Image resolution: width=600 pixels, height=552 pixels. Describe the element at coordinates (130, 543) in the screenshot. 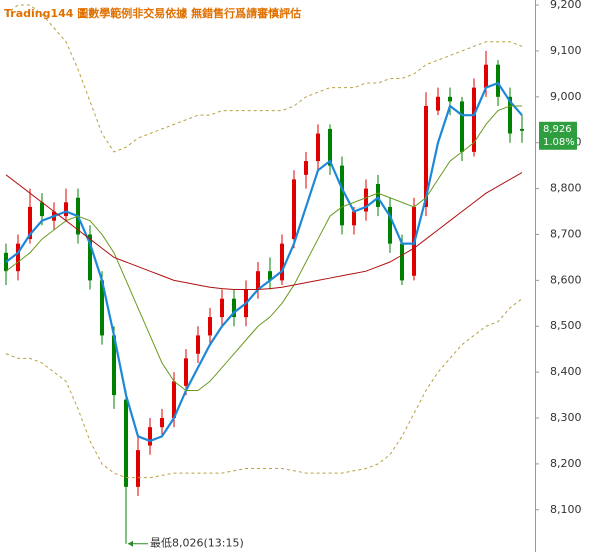

I see `annotation-arrowhead` at that location.